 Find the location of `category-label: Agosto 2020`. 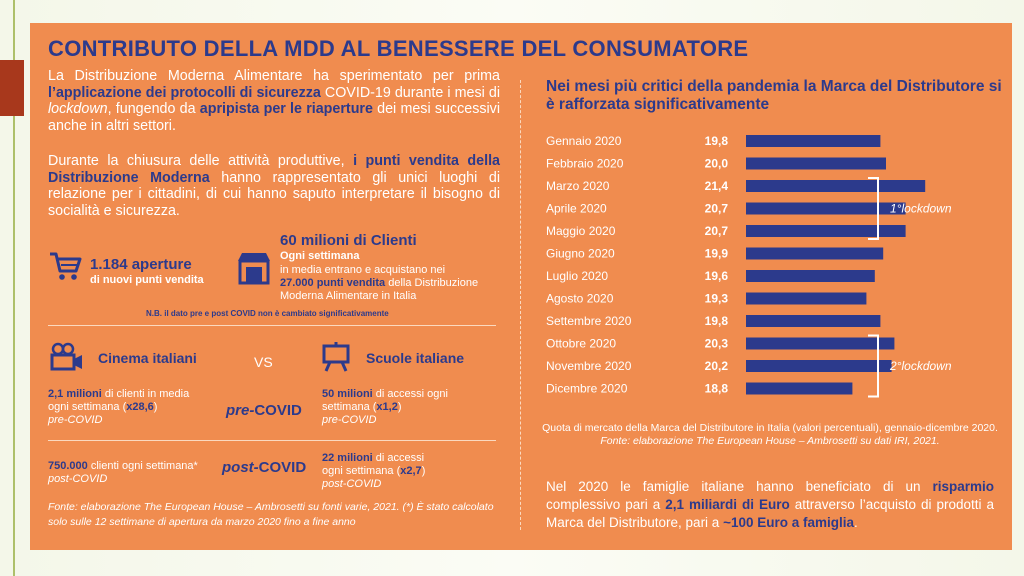

category-label: Agosto 2020 is located at coordinates (580, 299).